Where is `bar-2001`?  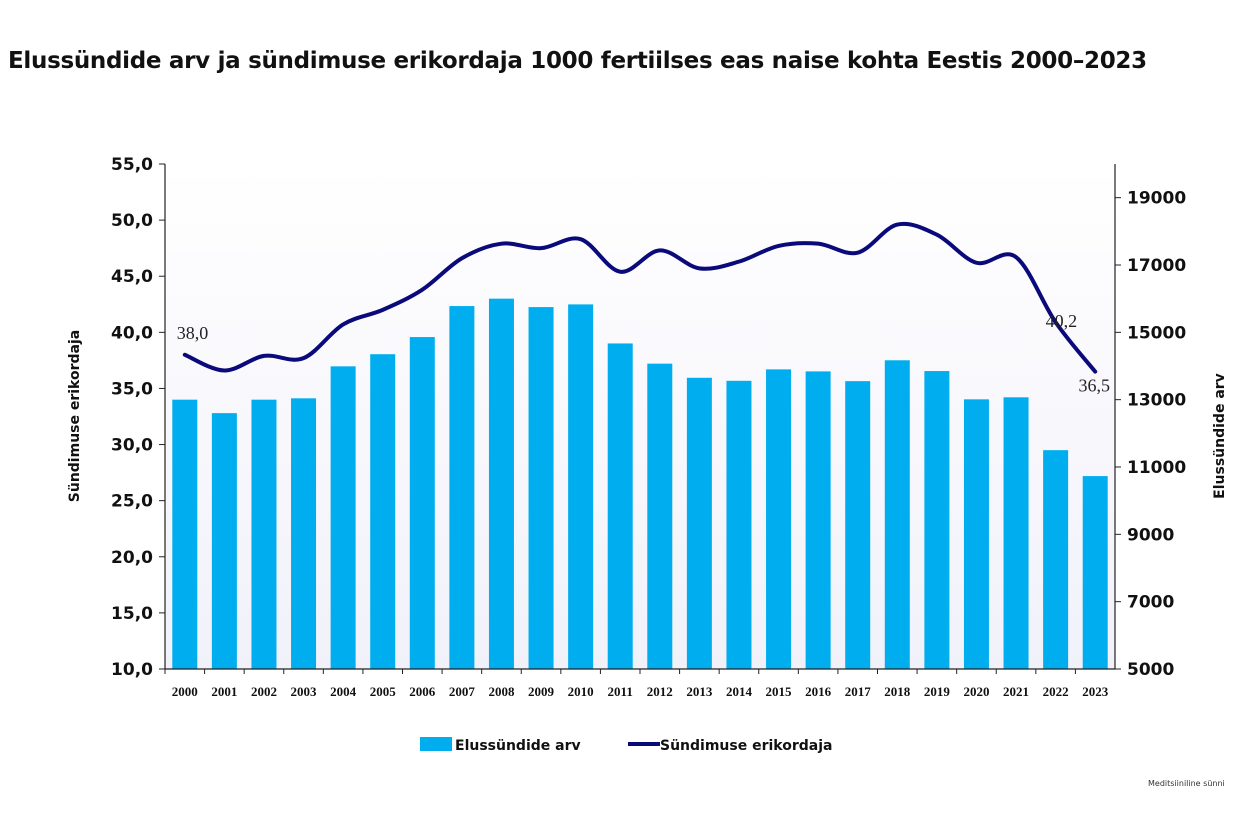 bar-2001 is located at coordinates (224, 541).